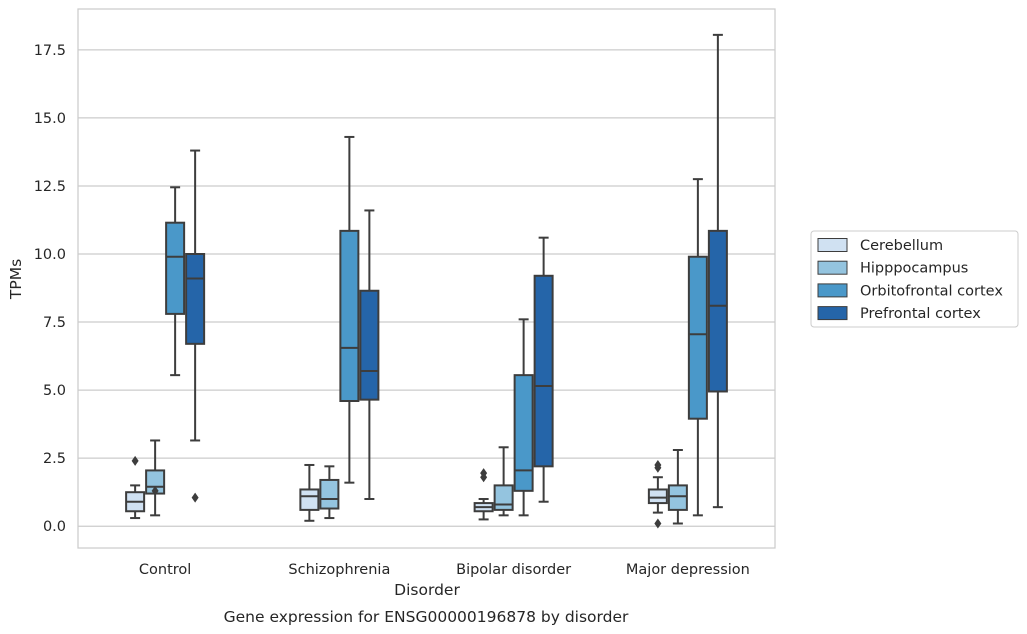 Image resolution: width=1027 pixels, height=634 pixels. I want to click on x-tick-label: Schizophrenia, so click(339, 570).